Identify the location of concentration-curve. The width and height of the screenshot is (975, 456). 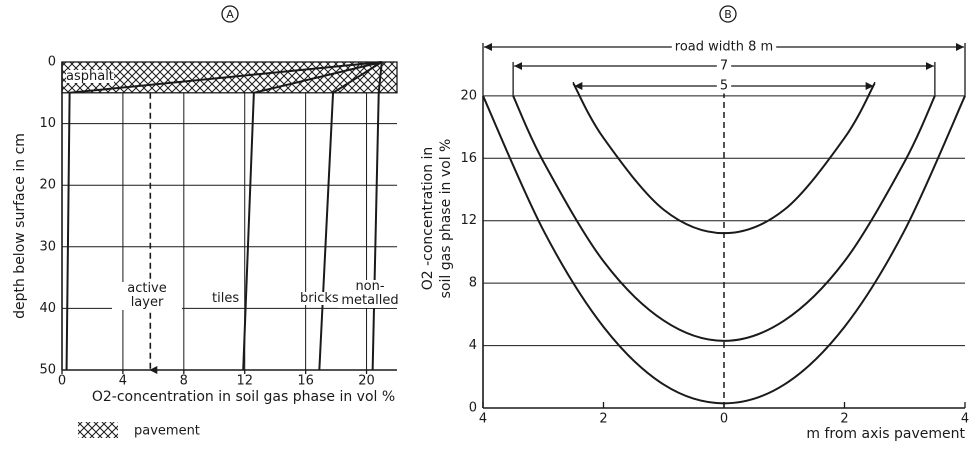
(724, 158).